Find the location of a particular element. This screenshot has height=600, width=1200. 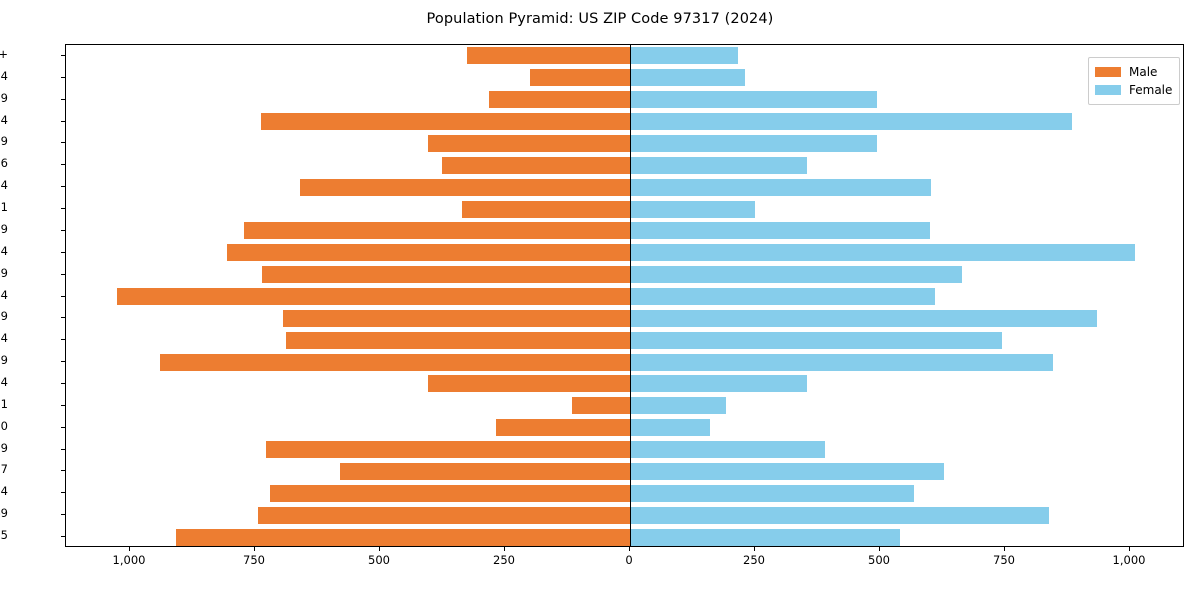

y-tick-label-60-61: 60-61 is located at coordinates (4, 207).